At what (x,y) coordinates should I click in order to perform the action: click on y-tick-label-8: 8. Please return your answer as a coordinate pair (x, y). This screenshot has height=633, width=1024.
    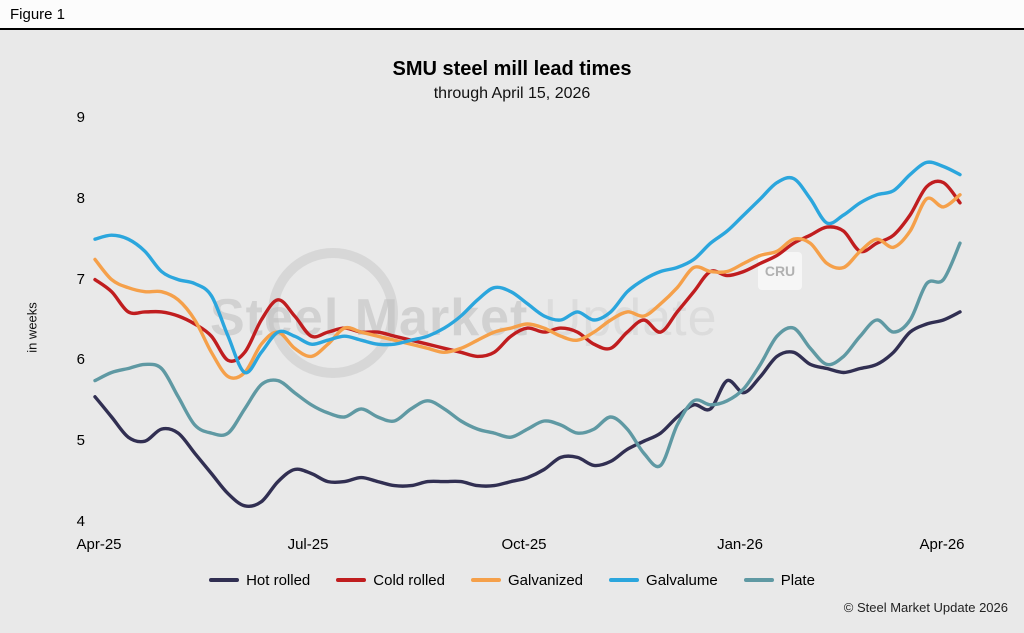
    Looking at the image, I should click on (80, 198).